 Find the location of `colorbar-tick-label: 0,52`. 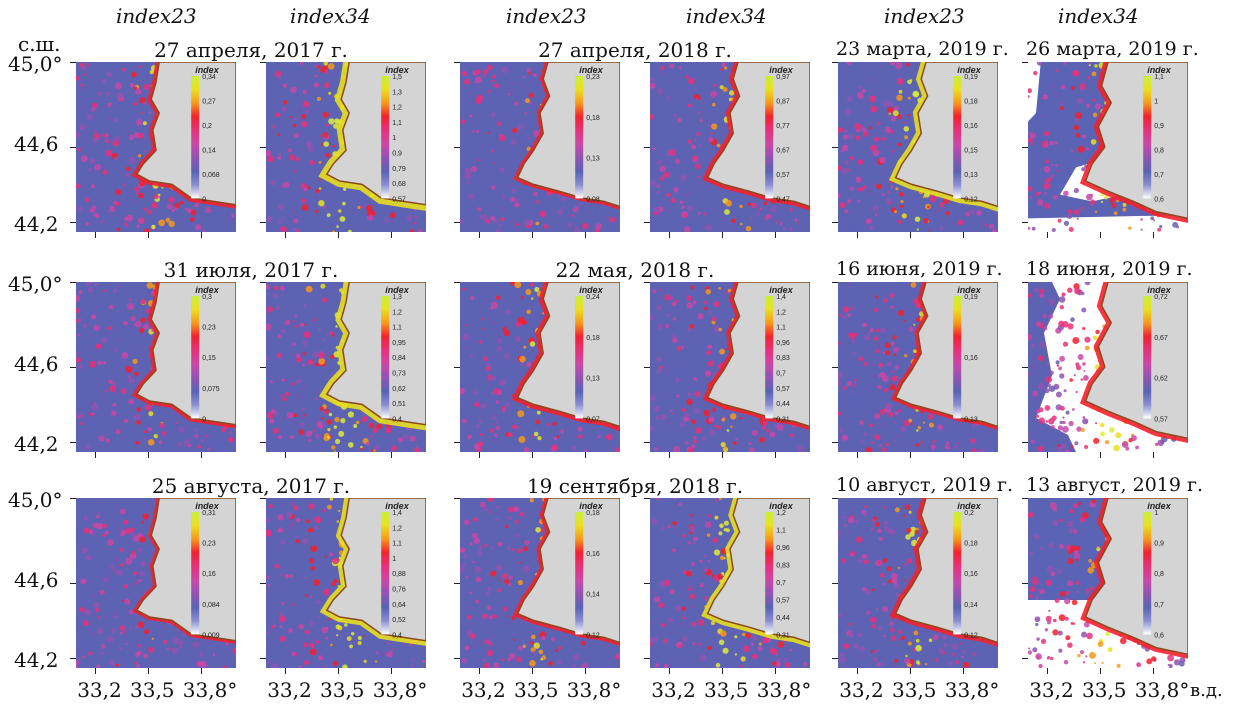

colorbar-tick-label: 0,52 is located at coordinates (399, 620).